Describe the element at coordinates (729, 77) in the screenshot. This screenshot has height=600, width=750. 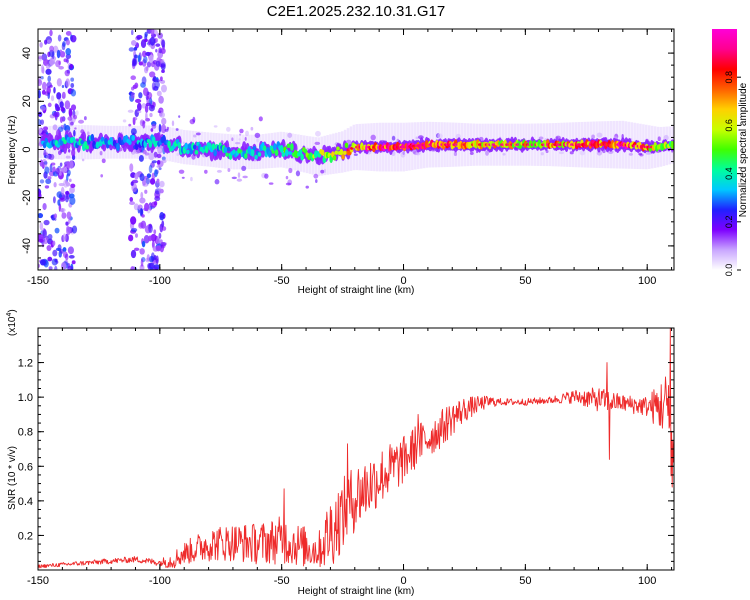
I see `colorbar-tick-label: 0.8` at that location.